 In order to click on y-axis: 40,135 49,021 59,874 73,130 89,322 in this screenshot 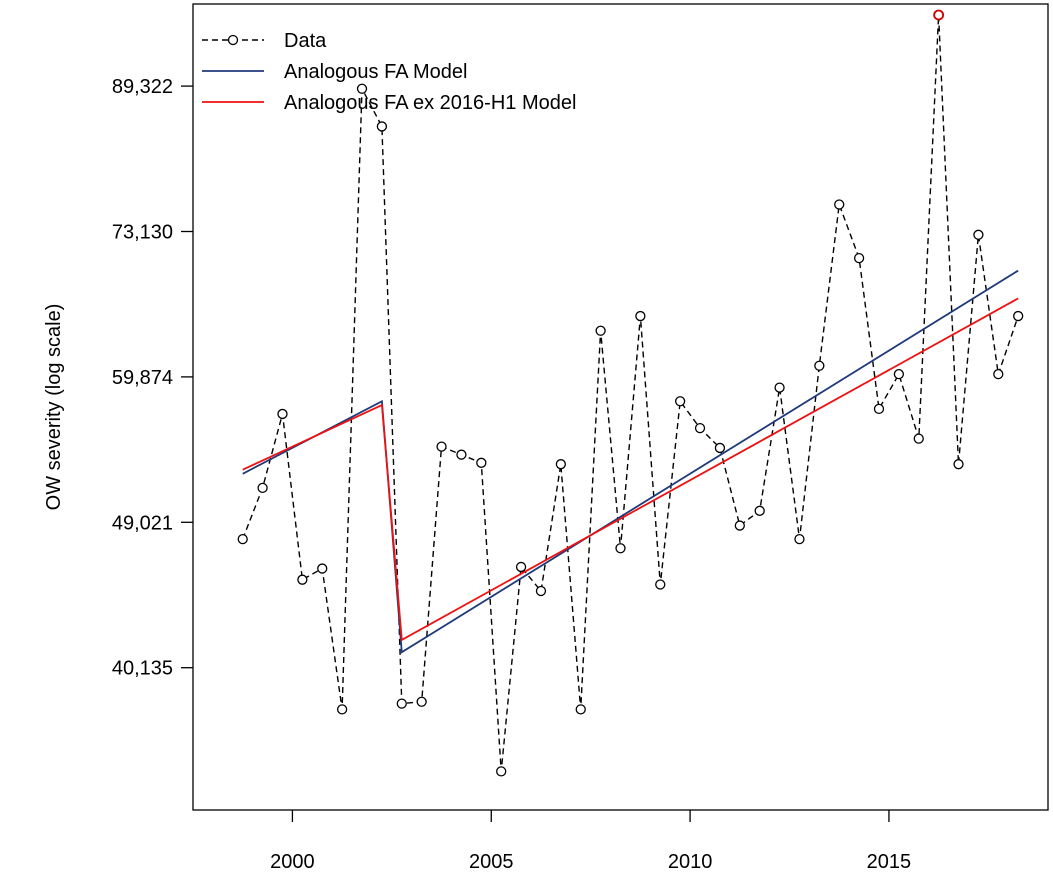, I will do `click(152, 378)`.